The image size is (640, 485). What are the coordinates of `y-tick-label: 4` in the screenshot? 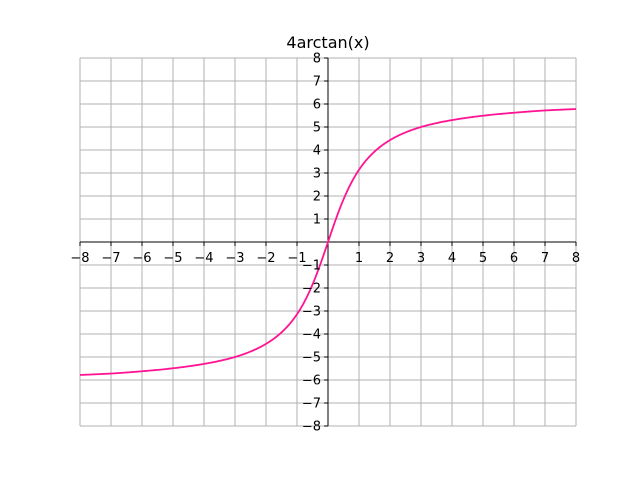 It's located at (317, 151).